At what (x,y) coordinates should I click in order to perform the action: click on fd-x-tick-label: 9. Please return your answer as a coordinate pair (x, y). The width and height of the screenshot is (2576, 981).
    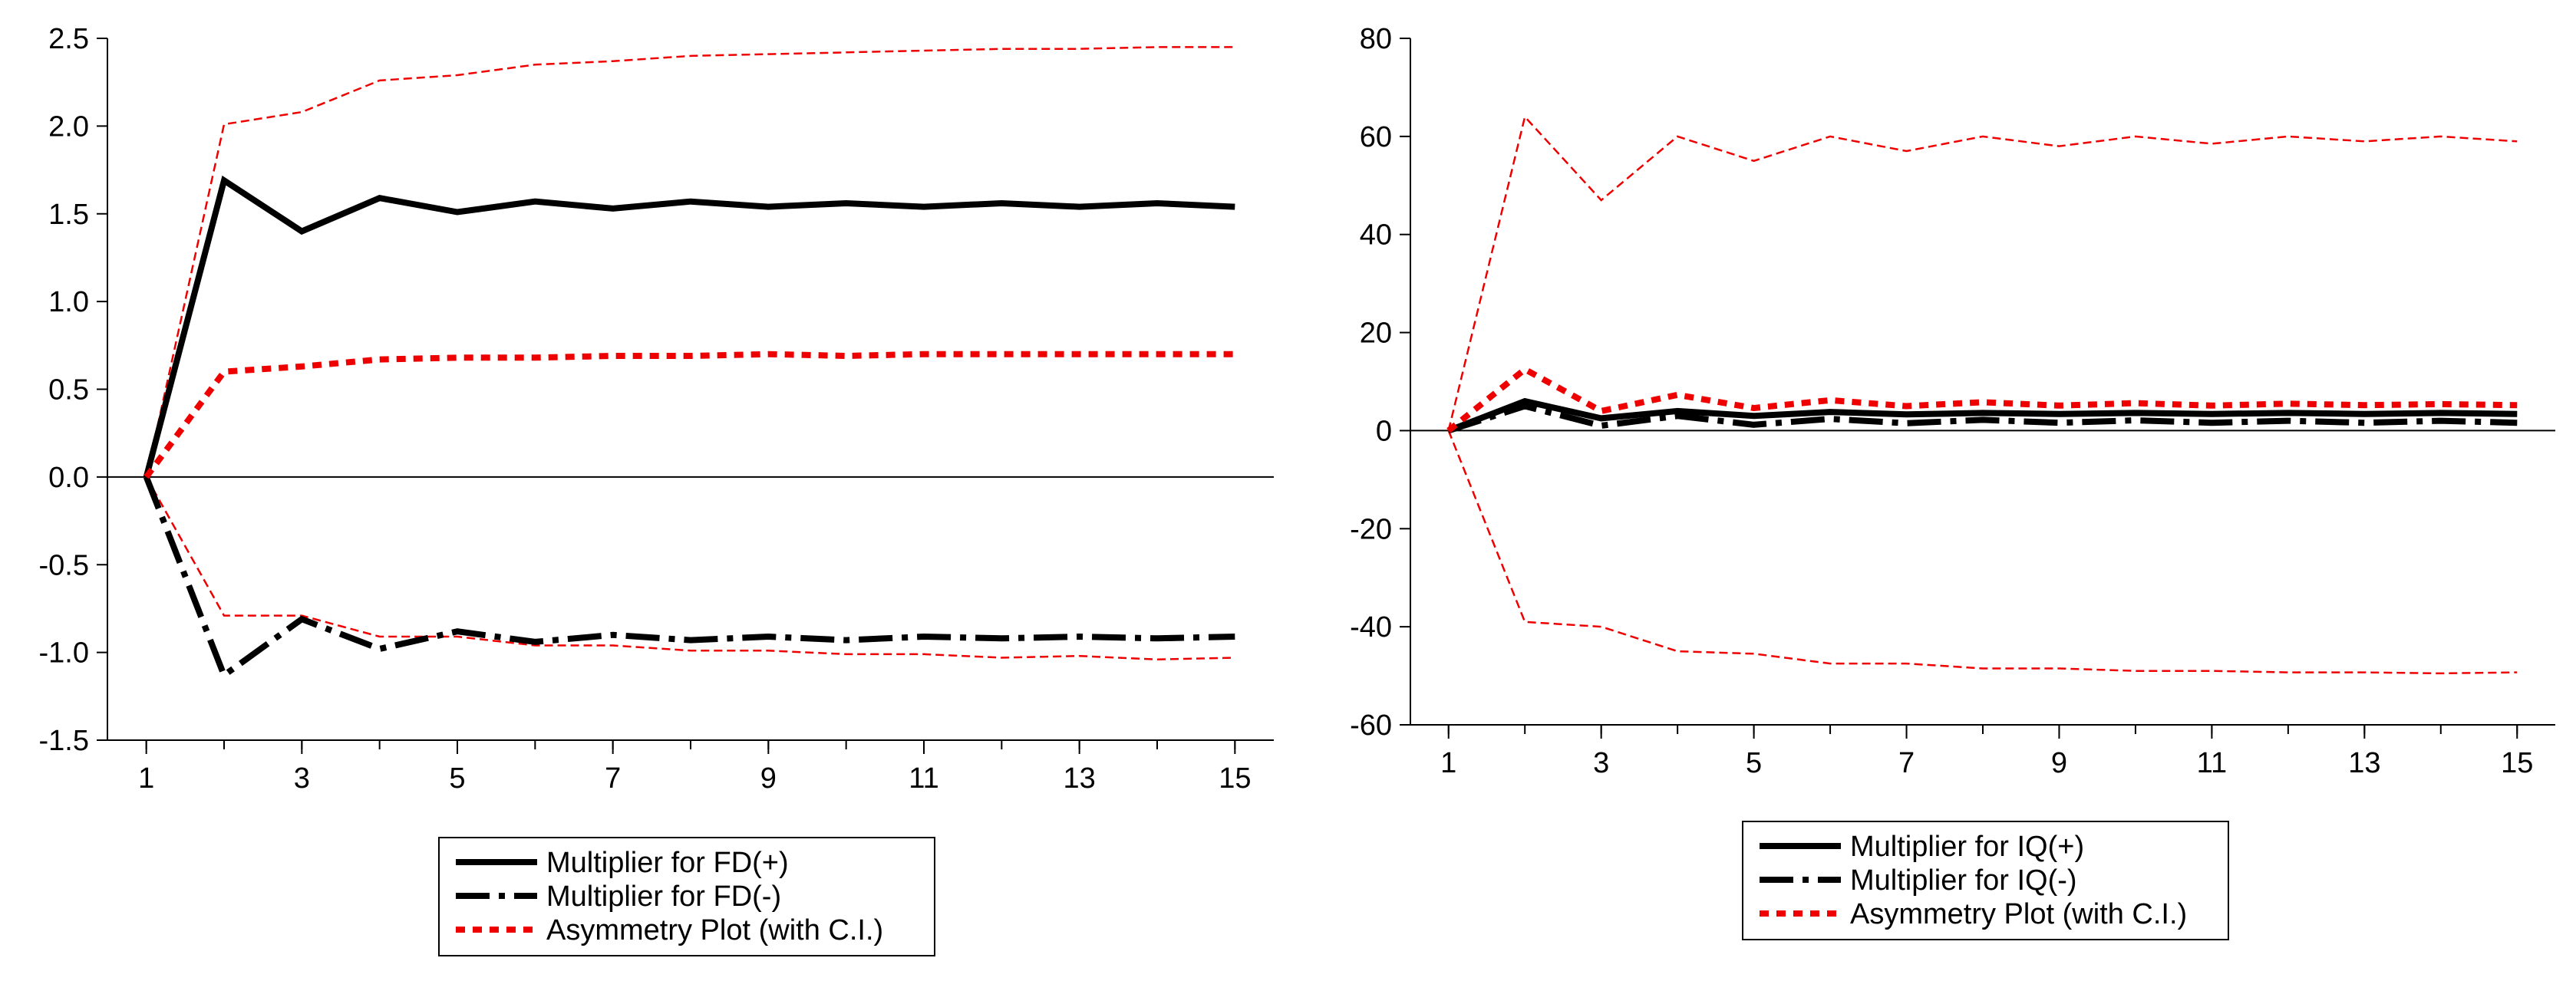
    Looking at the image, I should click on (768, 778).